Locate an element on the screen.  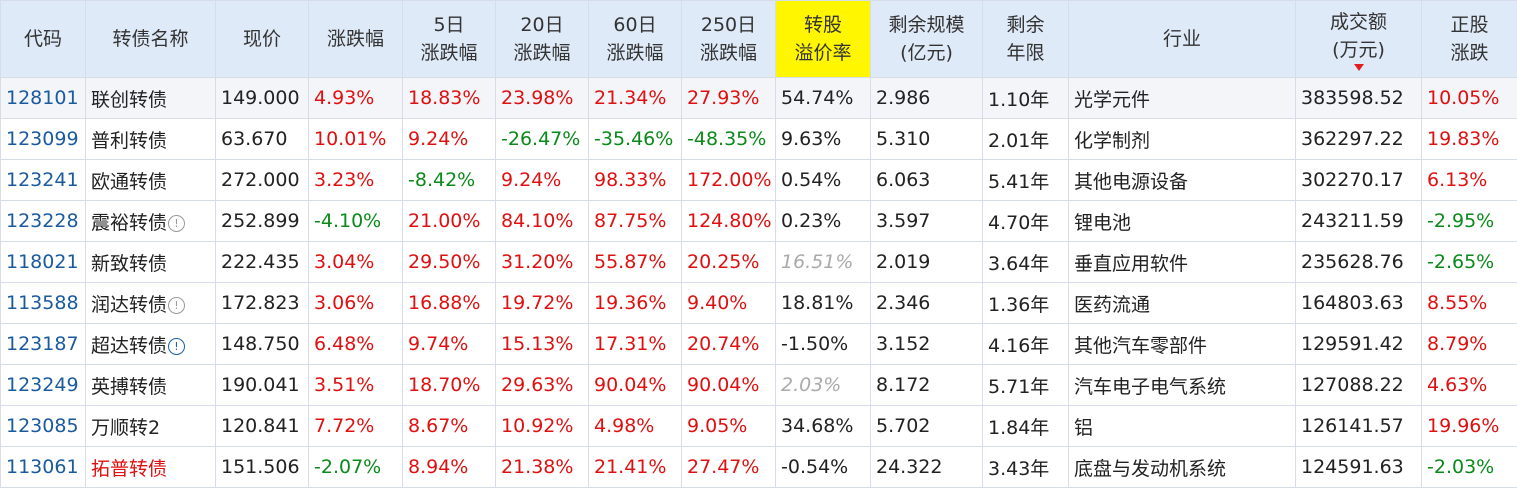
column-header: 60日 涨跌幅 is located at coordinates (635, 39).